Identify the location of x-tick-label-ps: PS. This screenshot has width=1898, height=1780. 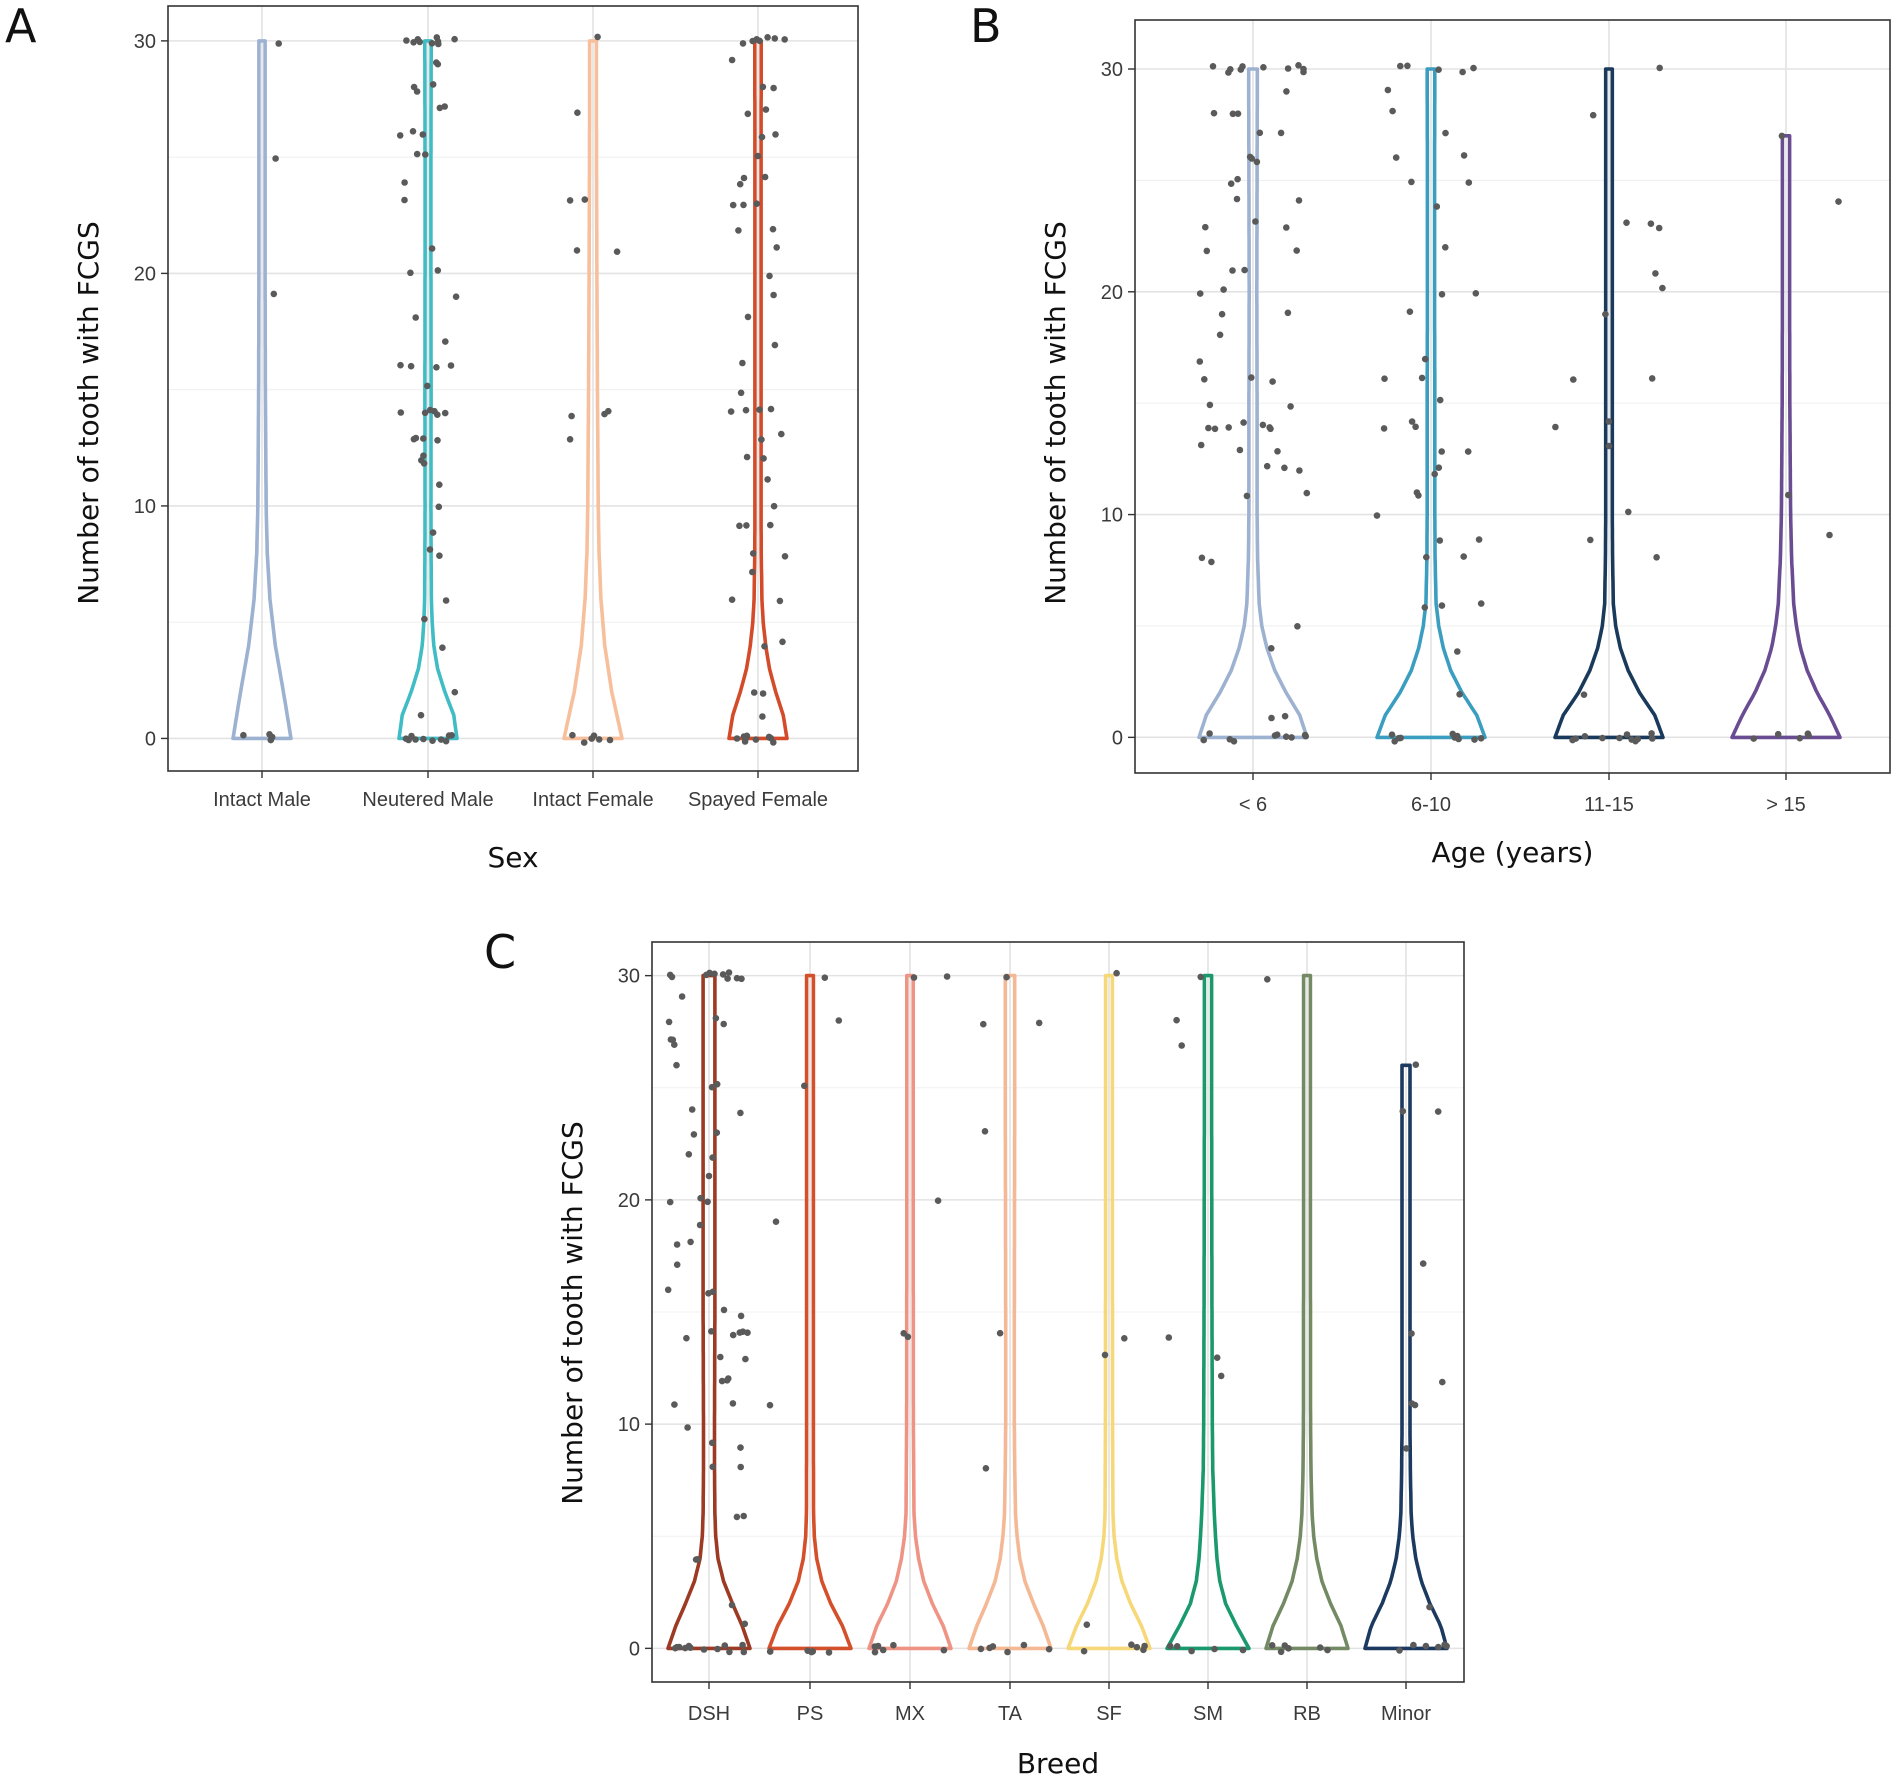
(810, 1714).